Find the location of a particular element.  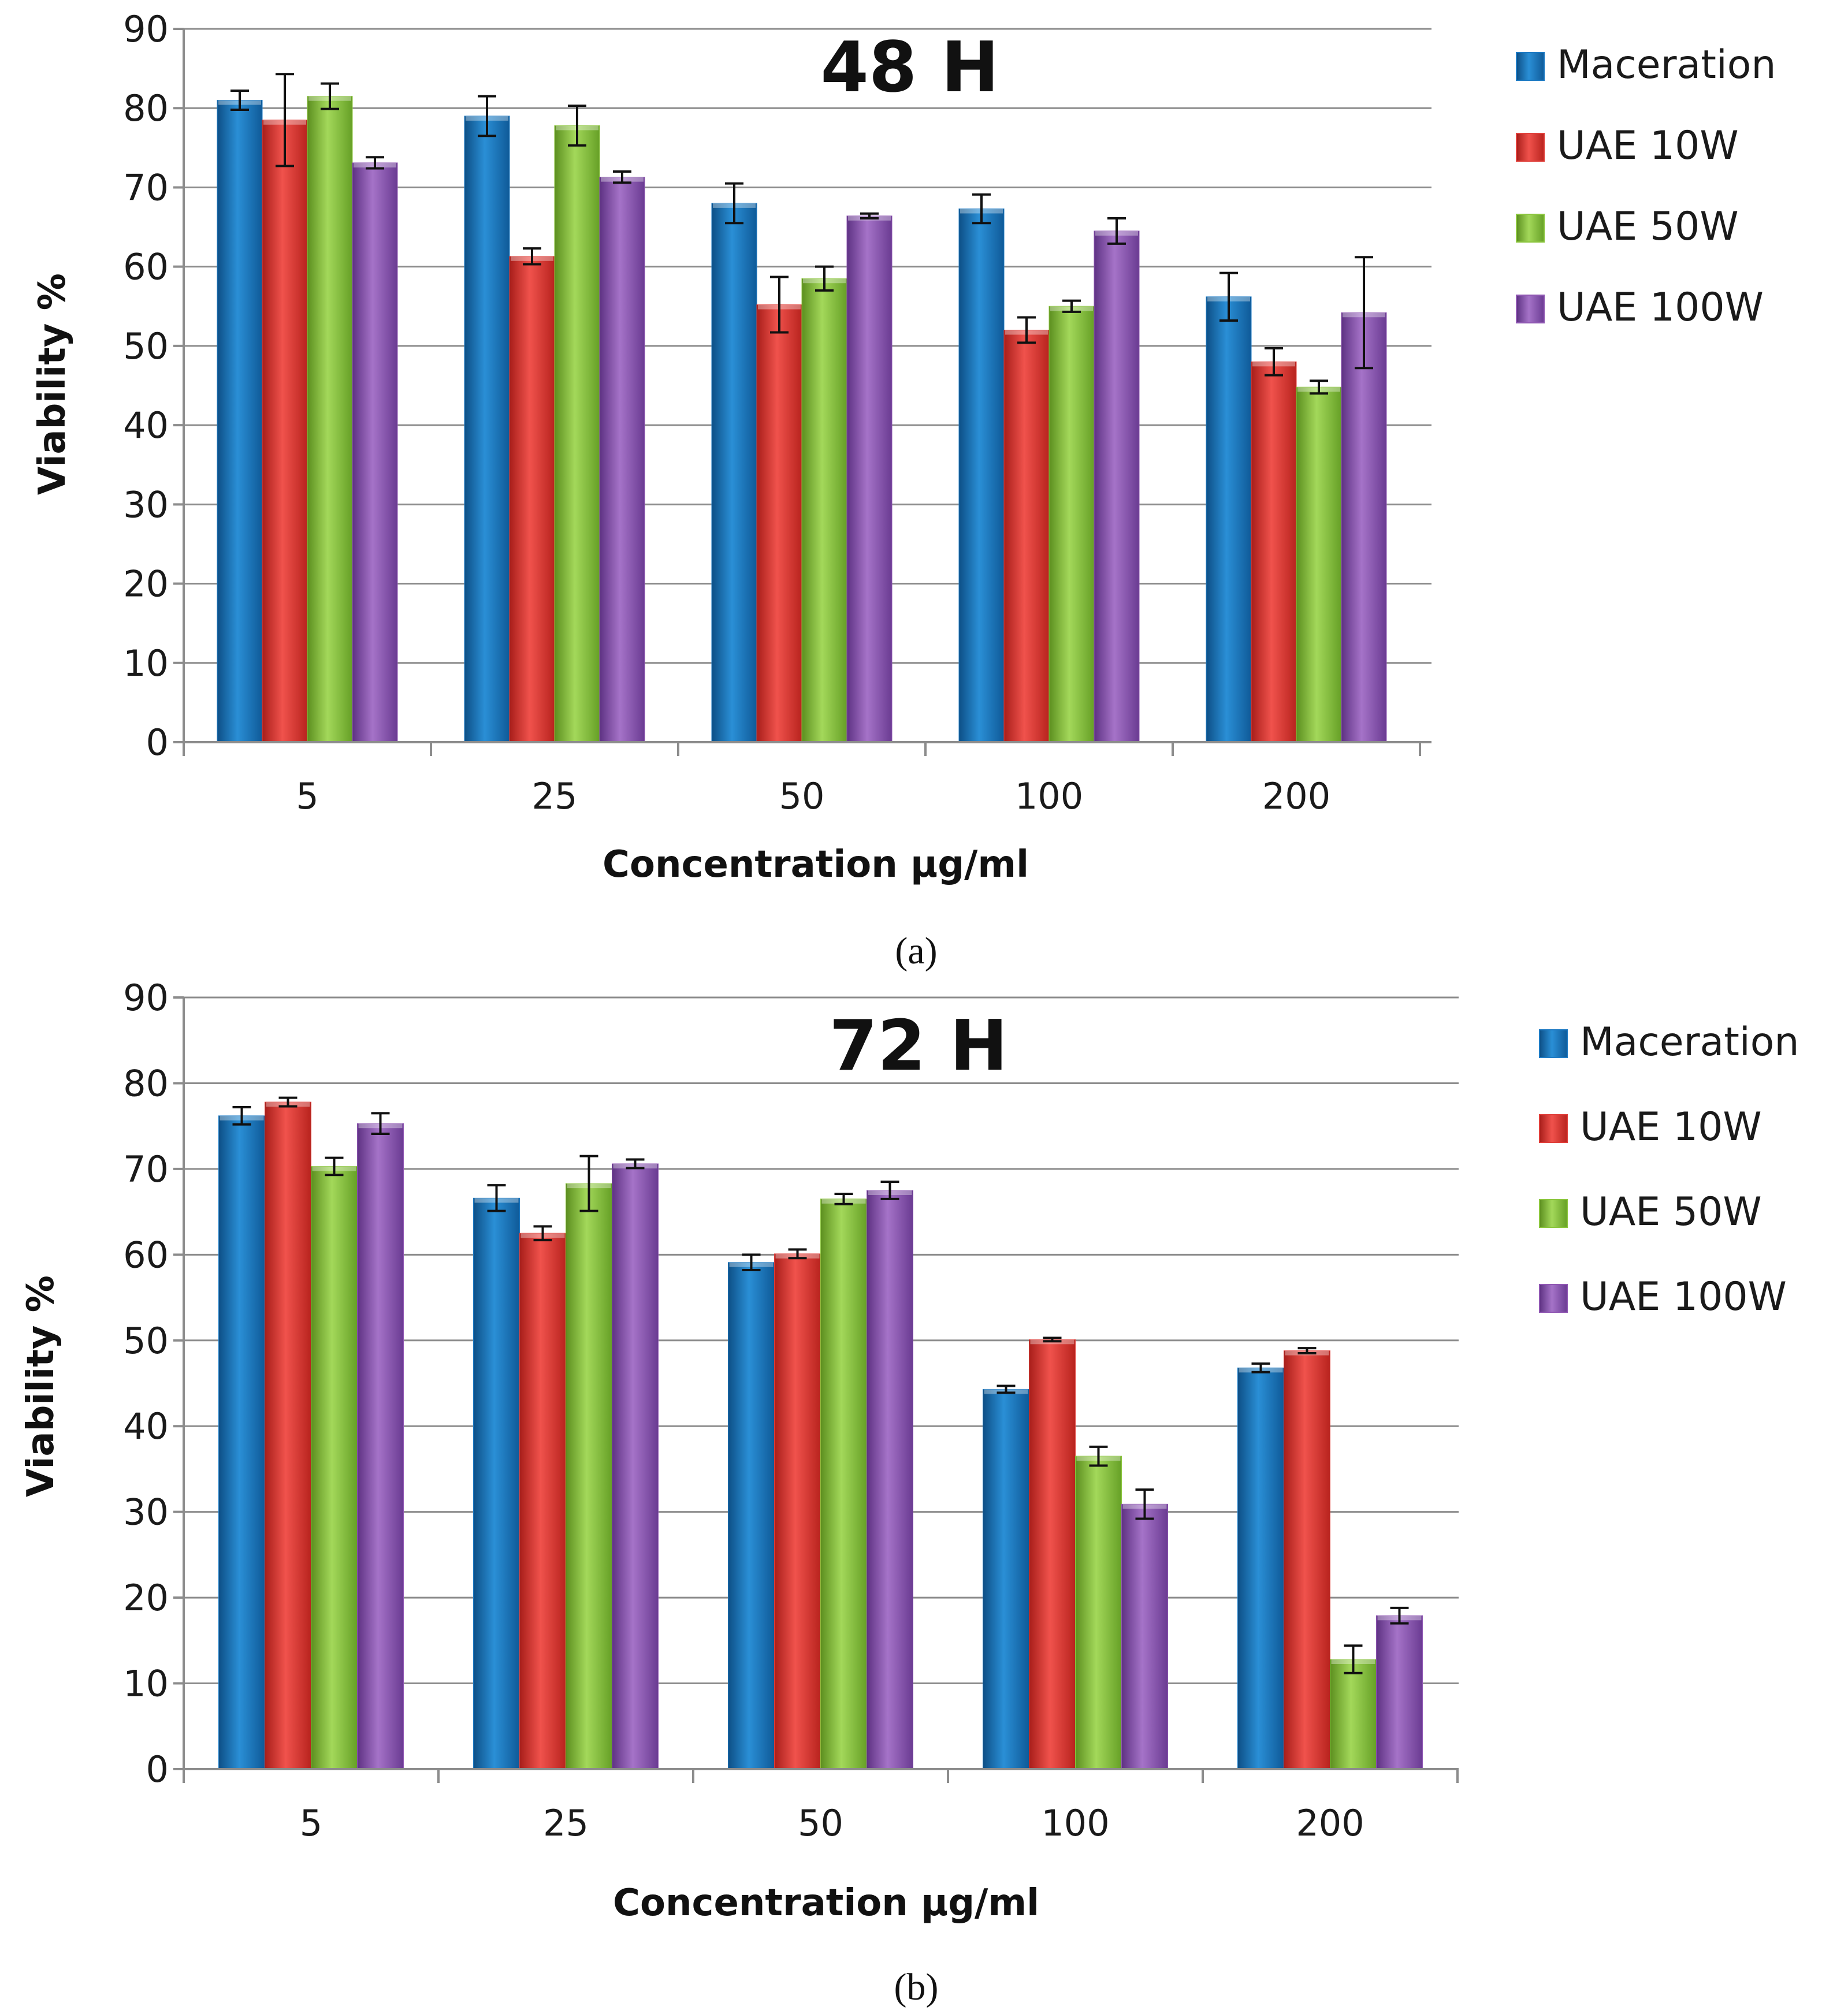

panel-b-legend: Maceration UAE 10W UAE 50W UAE 100W is located at coordinates (1669, 1169).